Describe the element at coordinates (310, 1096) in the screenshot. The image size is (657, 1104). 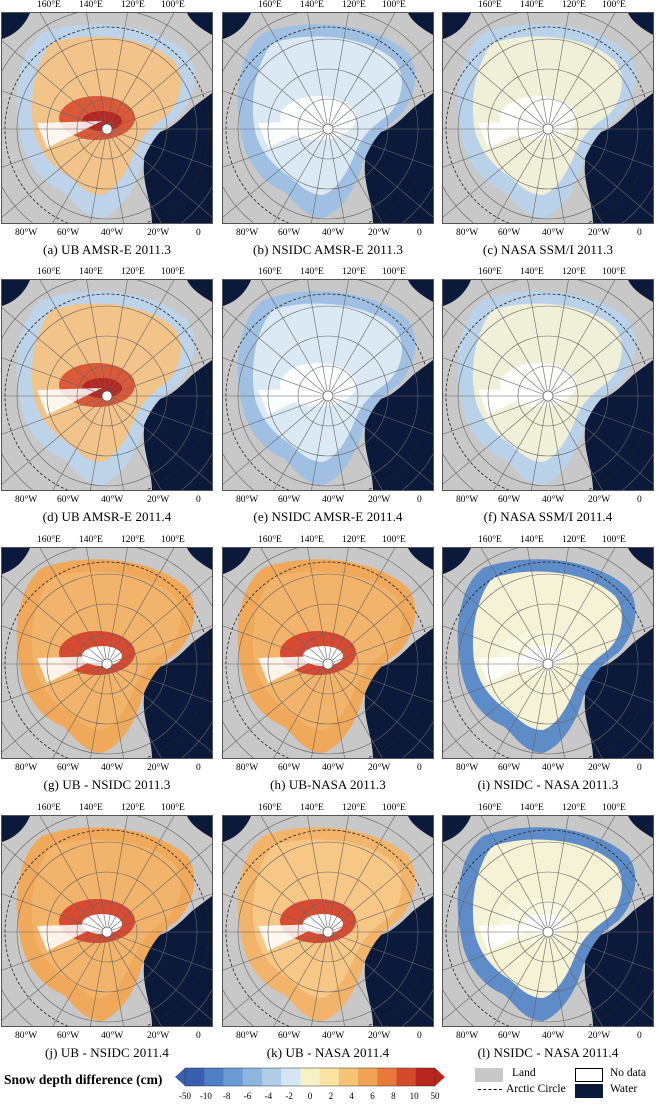
I see `colorbar-tick-label: 0` at that location.